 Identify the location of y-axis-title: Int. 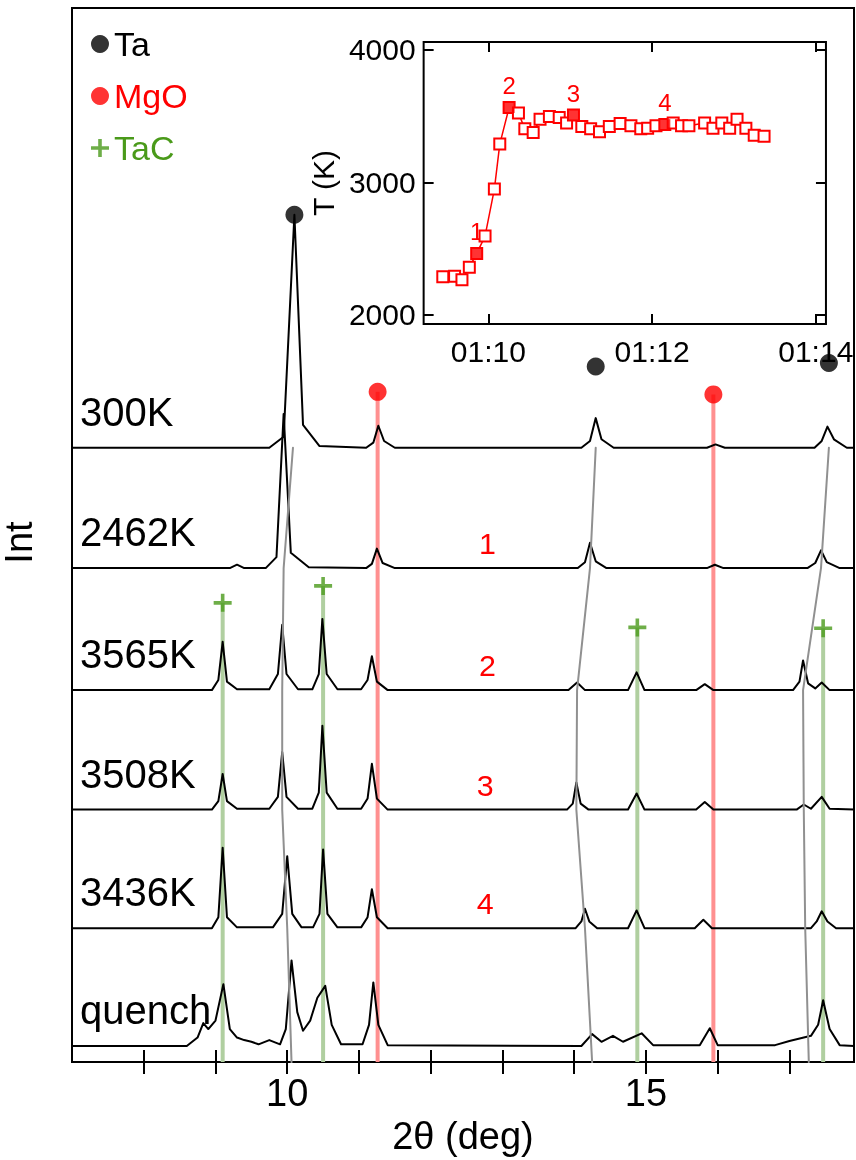
(20, 542).